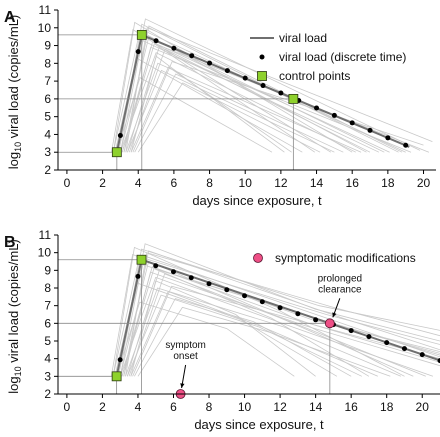 The height and width of the screenshot is (437, 440). I want to click on y-axis-label-sub: 10, so click(18, 371).